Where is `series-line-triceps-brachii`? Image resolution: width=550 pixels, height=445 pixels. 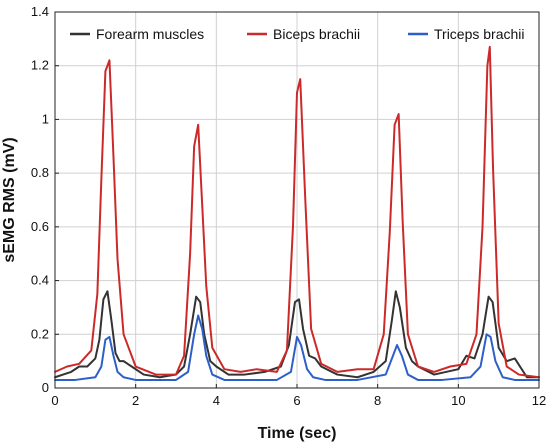
series-line-triceps-brachii is located at coordinates (297, 347).